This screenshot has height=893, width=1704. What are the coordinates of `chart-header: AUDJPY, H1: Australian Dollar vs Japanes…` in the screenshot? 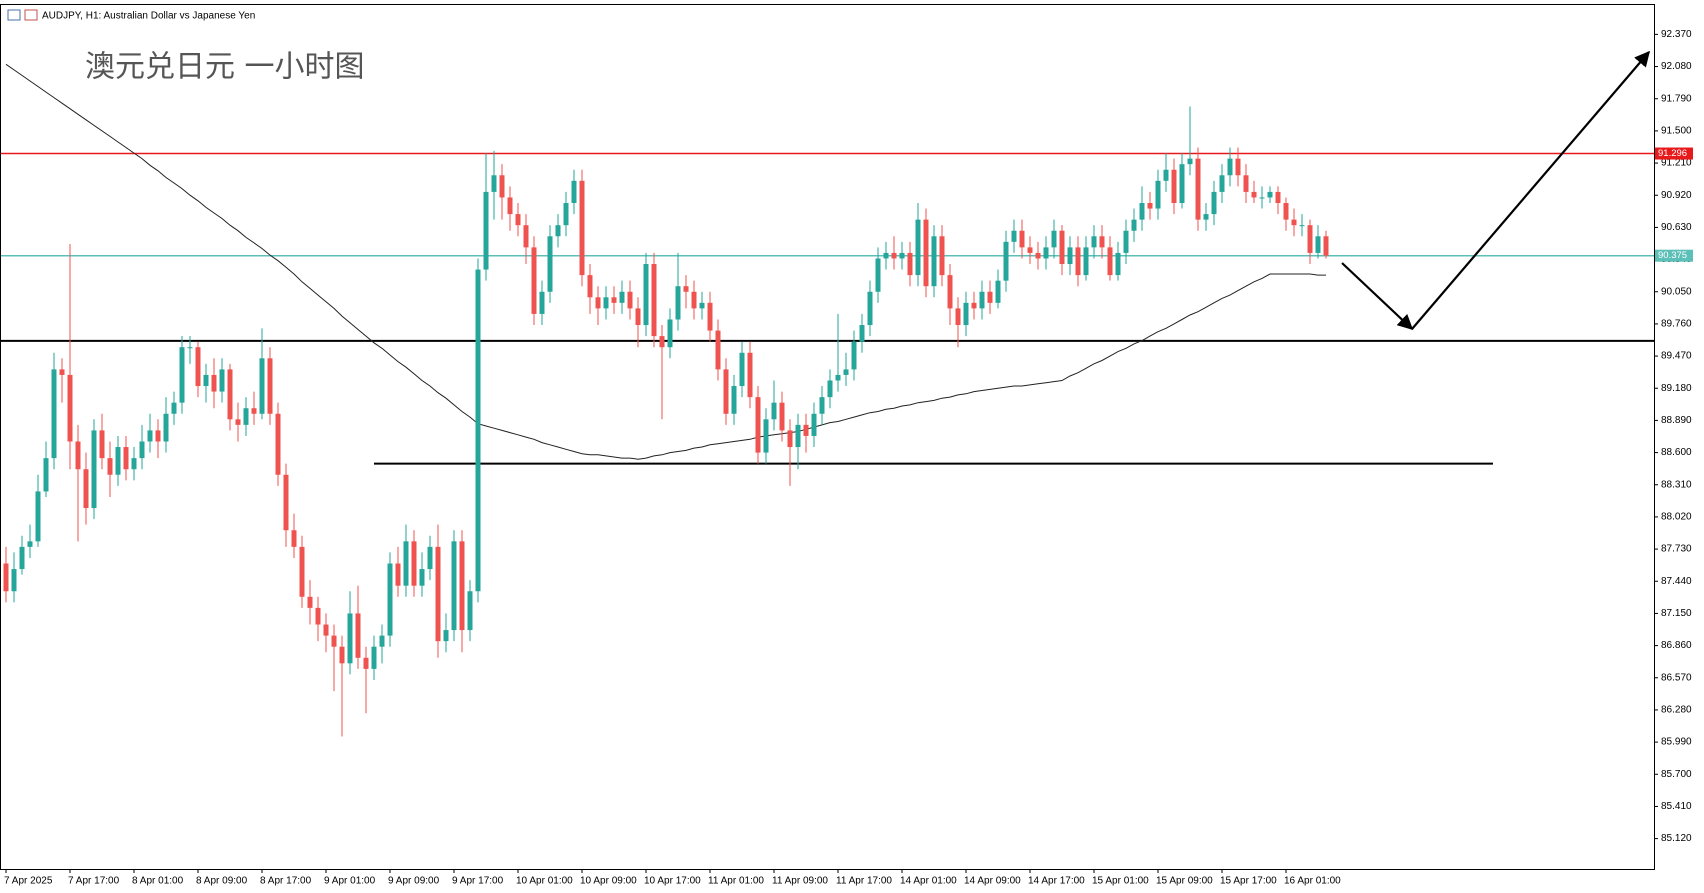 It's located at (148, 16).